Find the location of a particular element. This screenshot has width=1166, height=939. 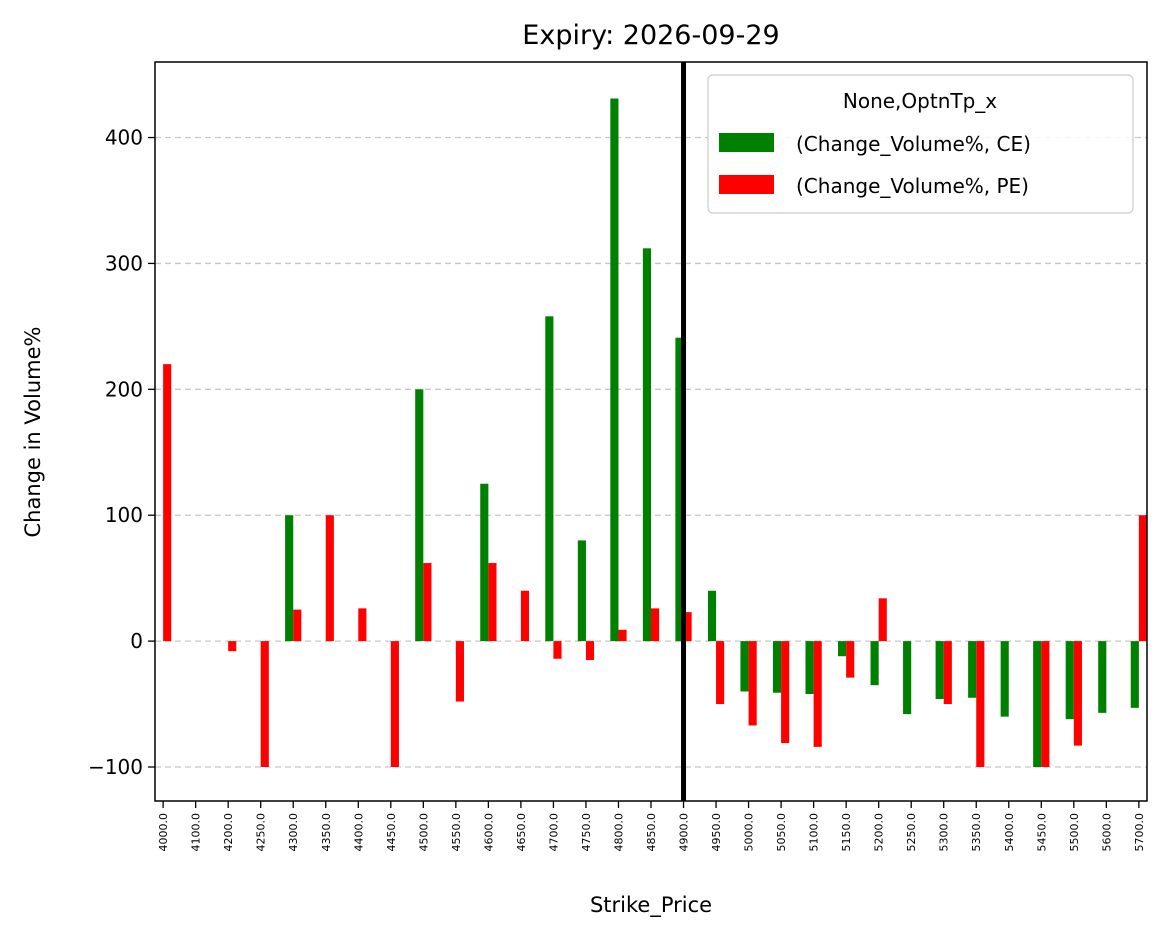

bar-ce-5000.0 is located at coordinates (744, 666).